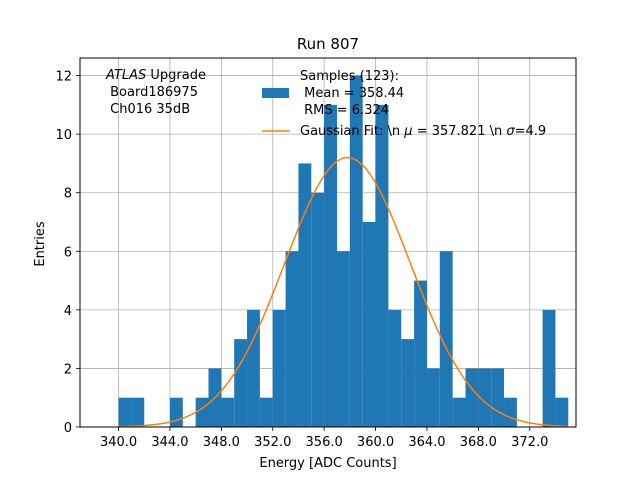 The height and width of the screenshot is (480, 640). I want to click on legend-fit-text: Gaussian Fit: \n μ = 357.821 \n σ=4.9, so click(423, 131).